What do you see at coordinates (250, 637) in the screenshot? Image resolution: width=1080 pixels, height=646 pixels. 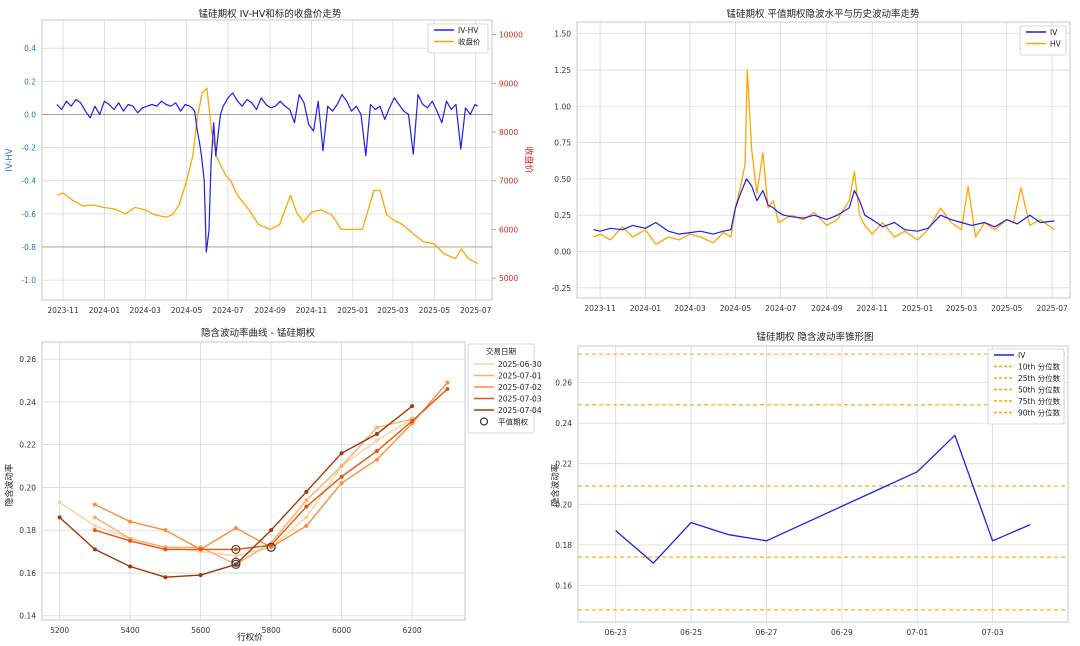 I see `x-axis-label: 行权价` at bounding box center [250, 637].